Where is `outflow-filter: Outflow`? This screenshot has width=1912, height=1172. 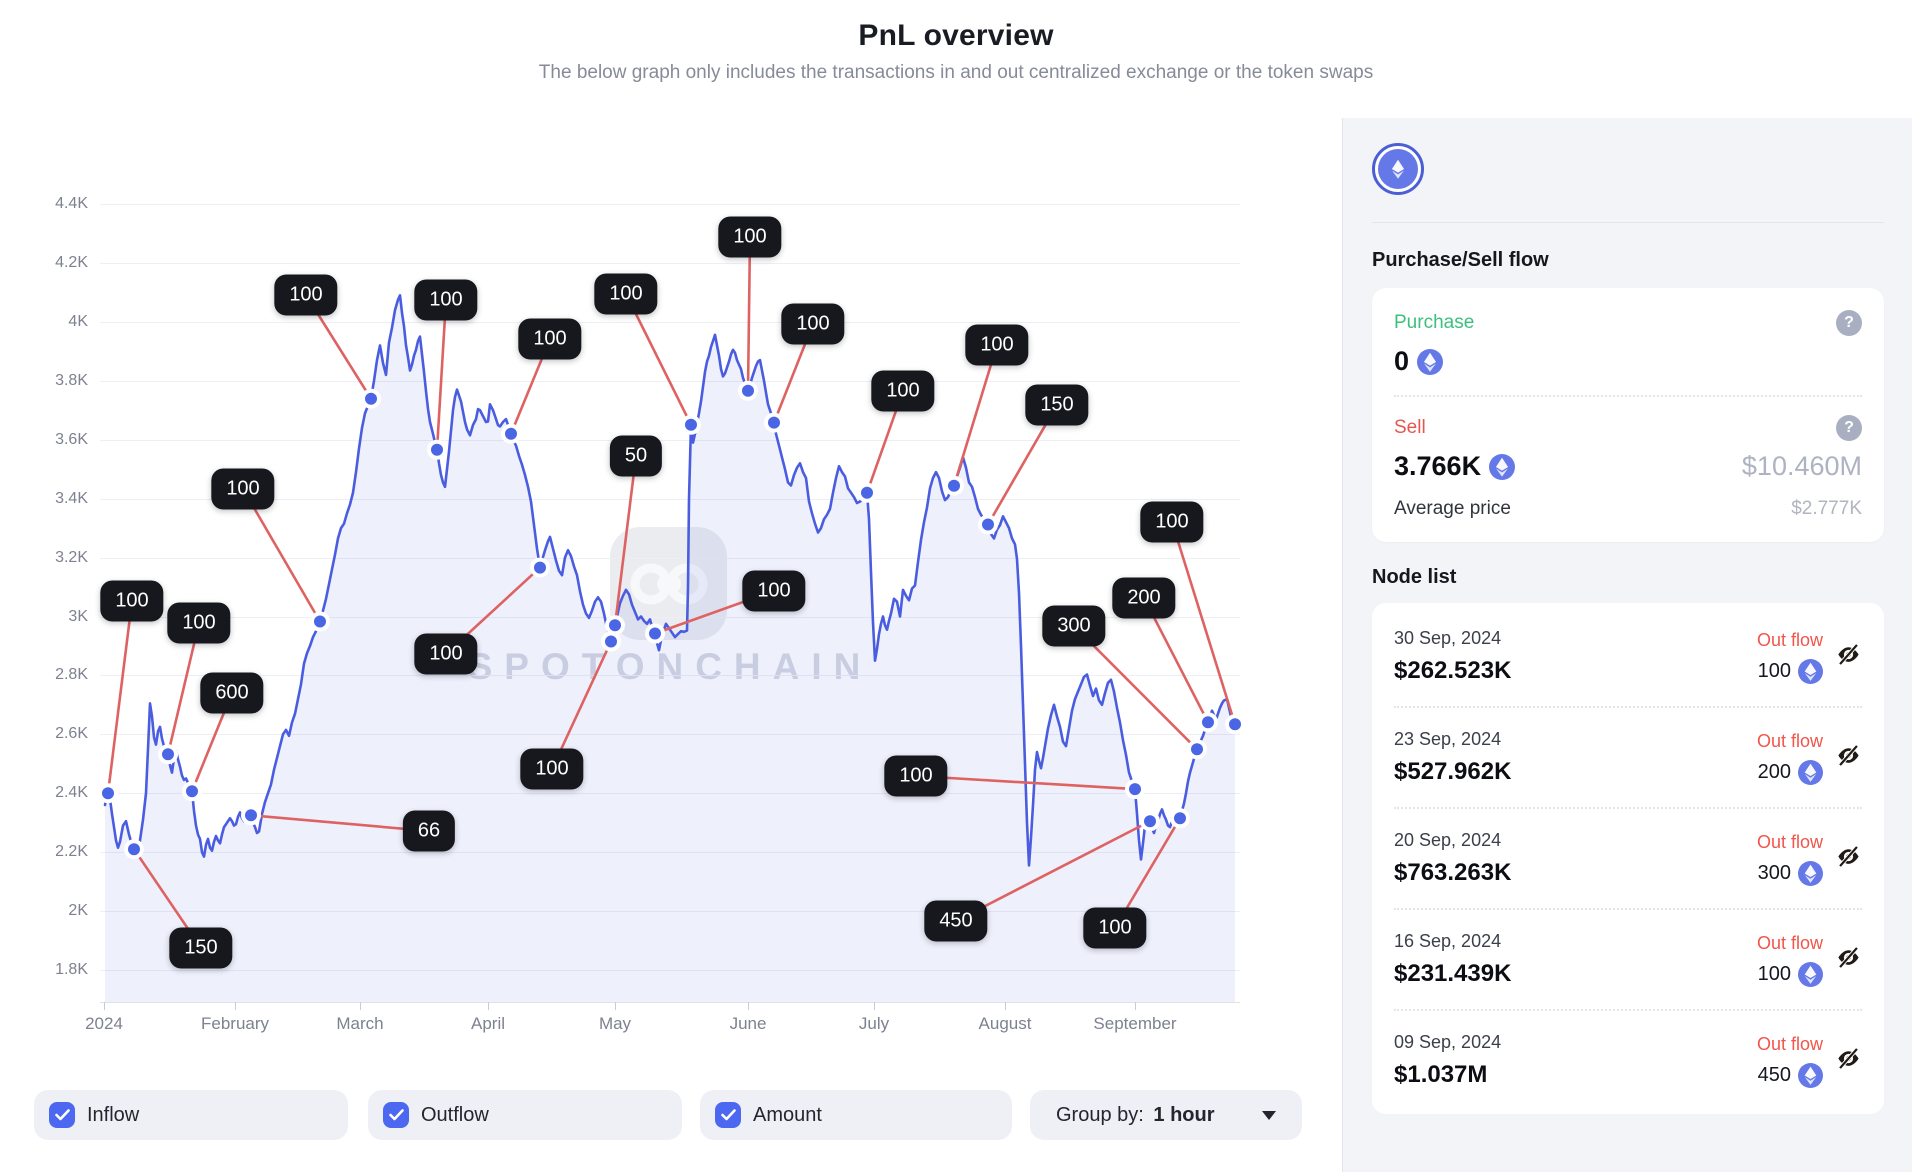 outflow-filter: Outflow is located at coordinates (525, 1115).